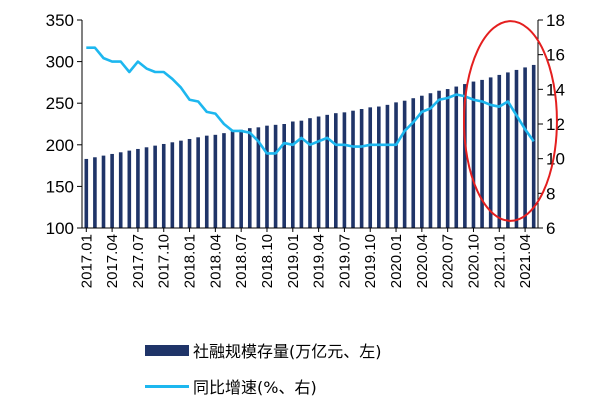 The image size is (601, 411). I want to click on bar-2018.07, so click(241, 178).